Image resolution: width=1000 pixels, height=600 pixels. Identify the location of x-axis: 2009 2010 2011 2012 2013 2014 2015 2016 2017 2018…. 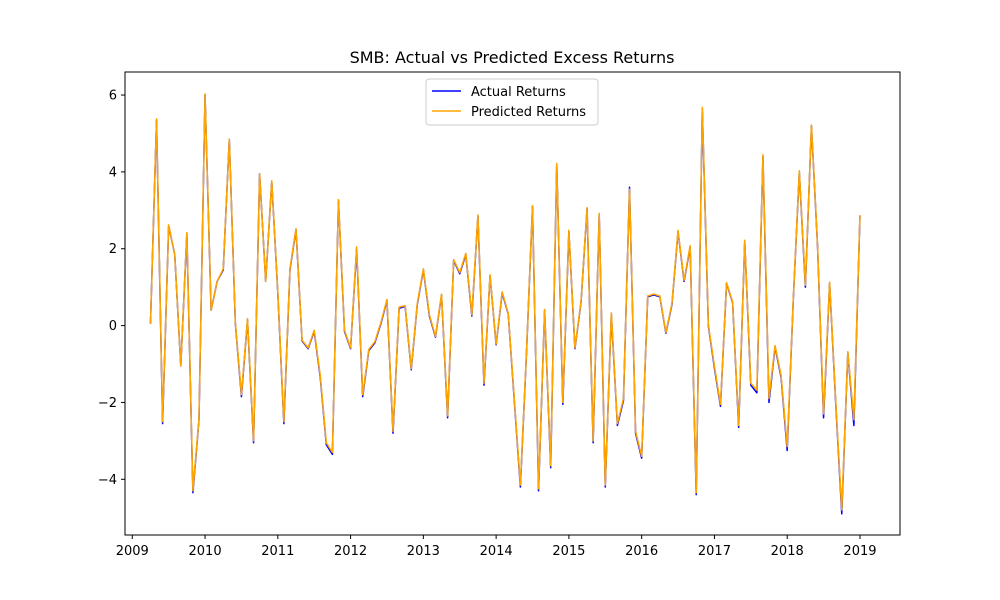
(496, 547).